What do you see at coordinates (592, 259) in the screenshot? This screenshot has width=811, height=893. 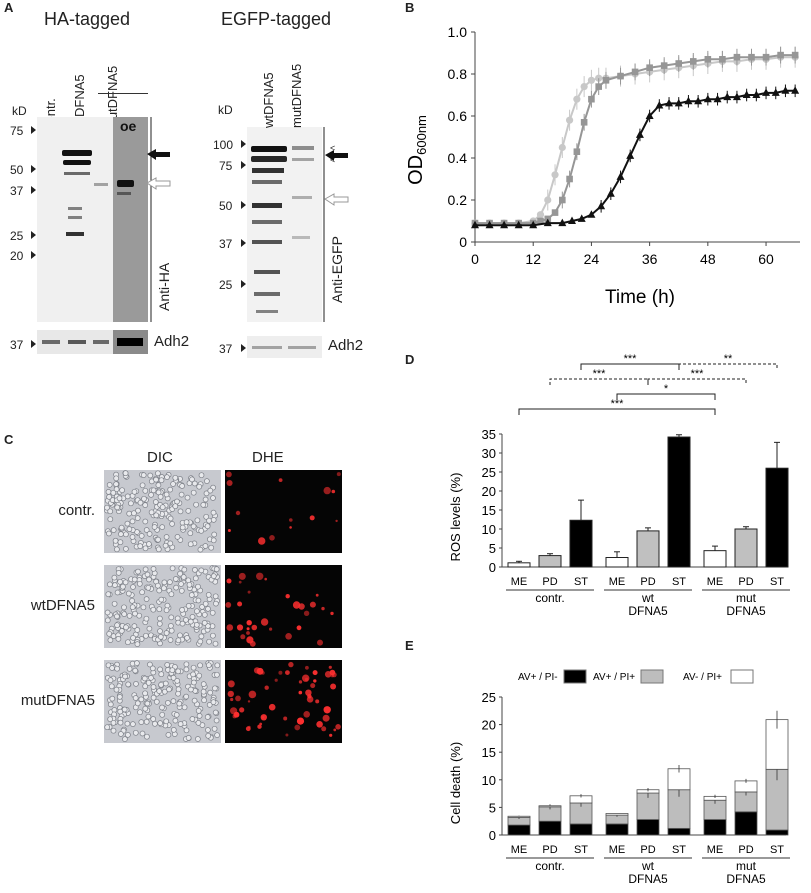 I see `growth-x-tick-label: 24` at bounding box center [592, 259].